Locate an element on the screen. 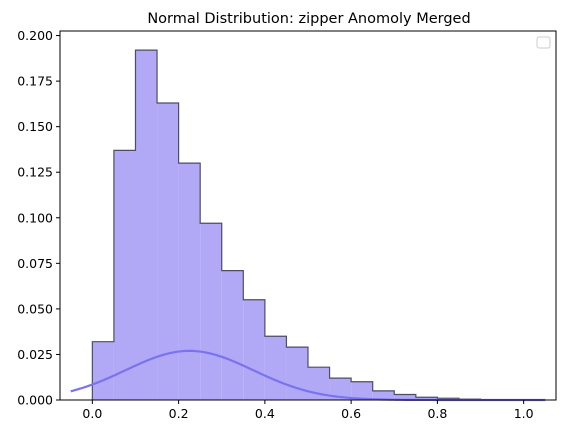 This screenshot has height=433, width=565. x-tick-label: 0.6 is located at coordinates (351, 413).